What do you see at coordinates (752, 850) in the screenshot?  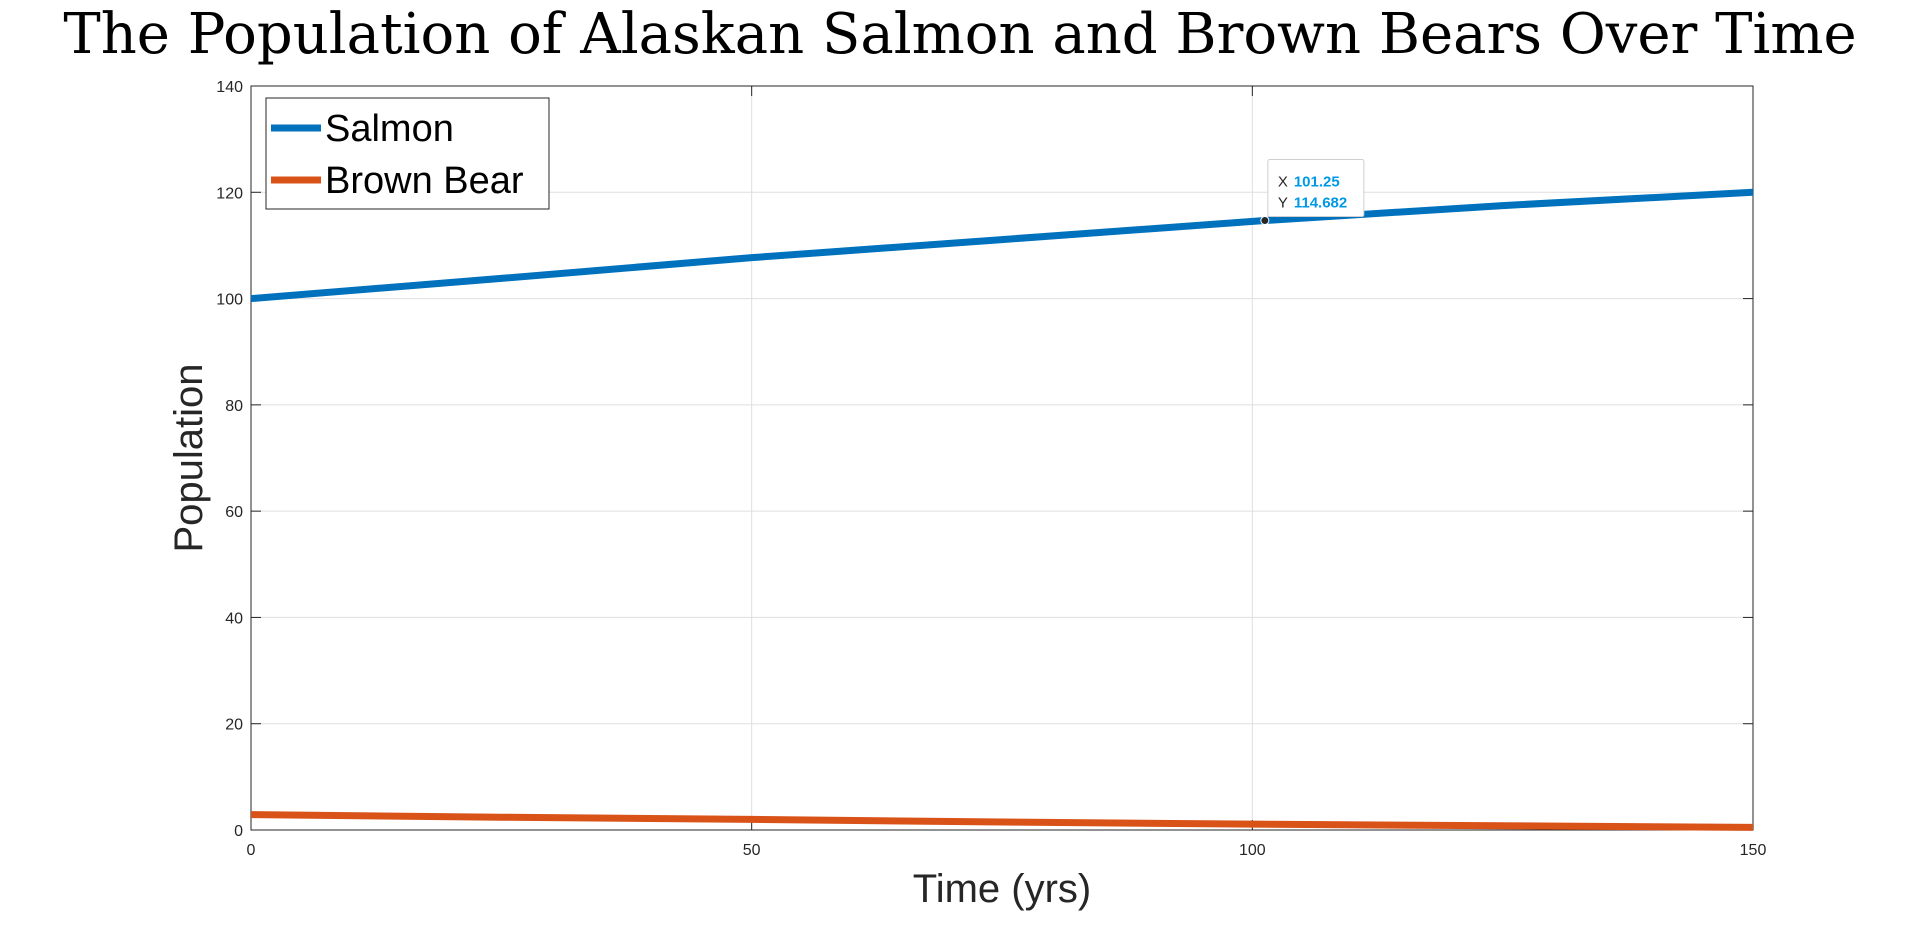 I see `x-tick-label: 50` at bounding box center [752, 850].